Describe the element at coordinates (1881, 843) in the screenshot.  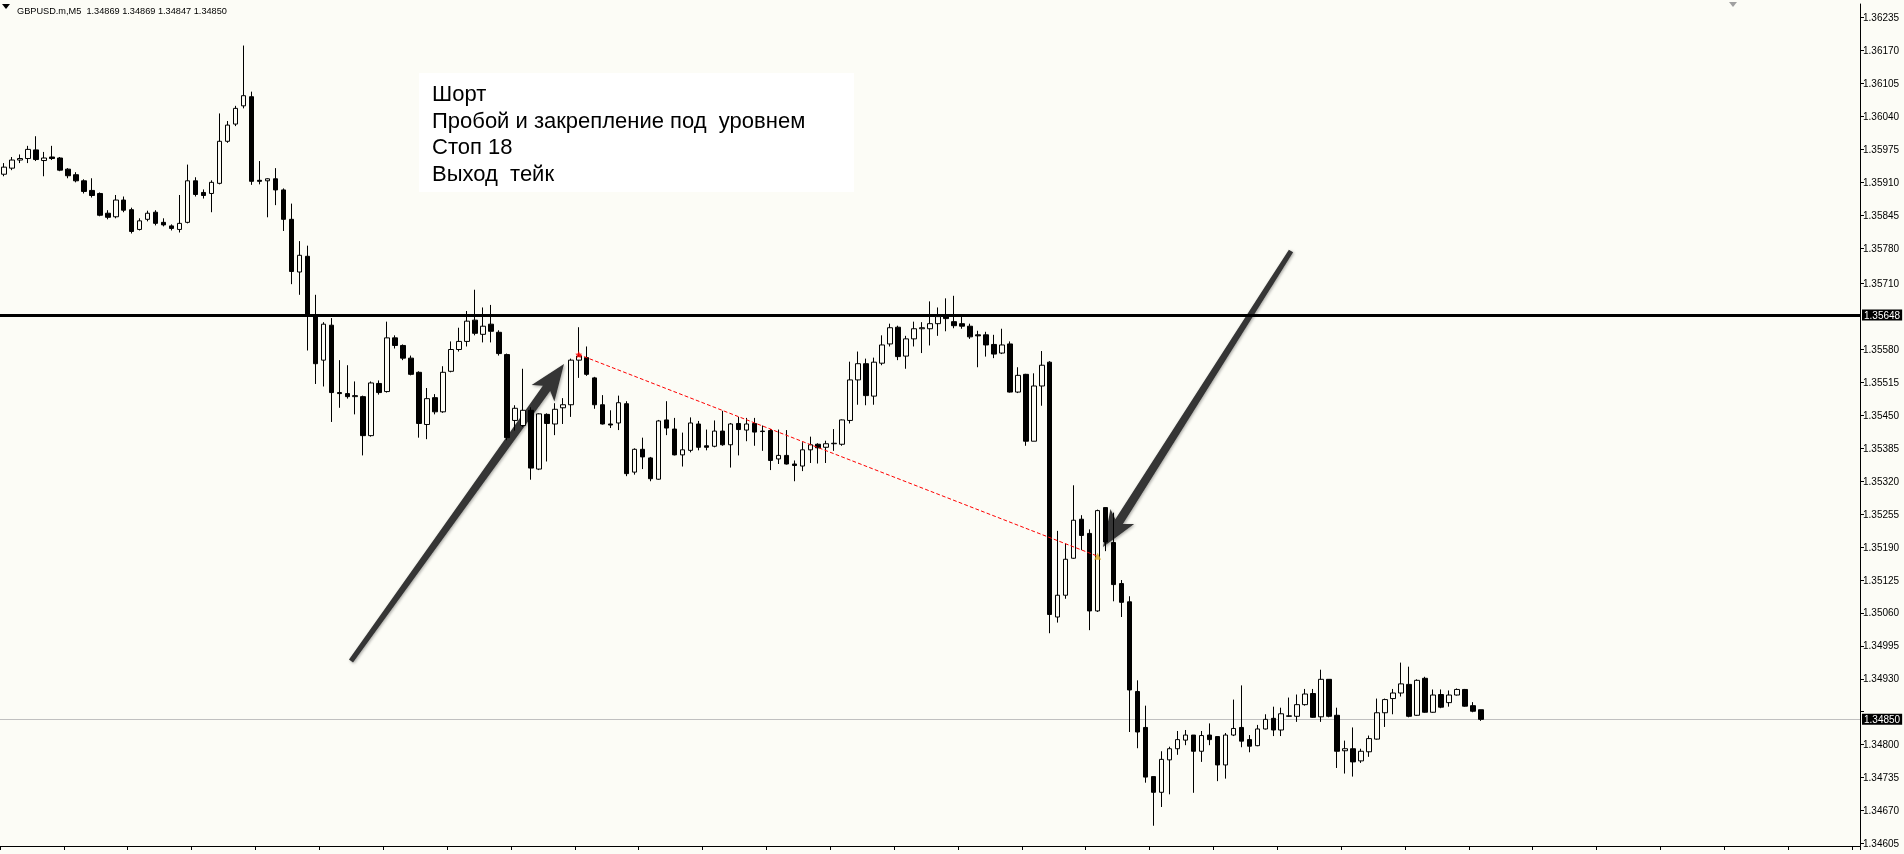
I see `y-tick-label: 1.34605` at that location.